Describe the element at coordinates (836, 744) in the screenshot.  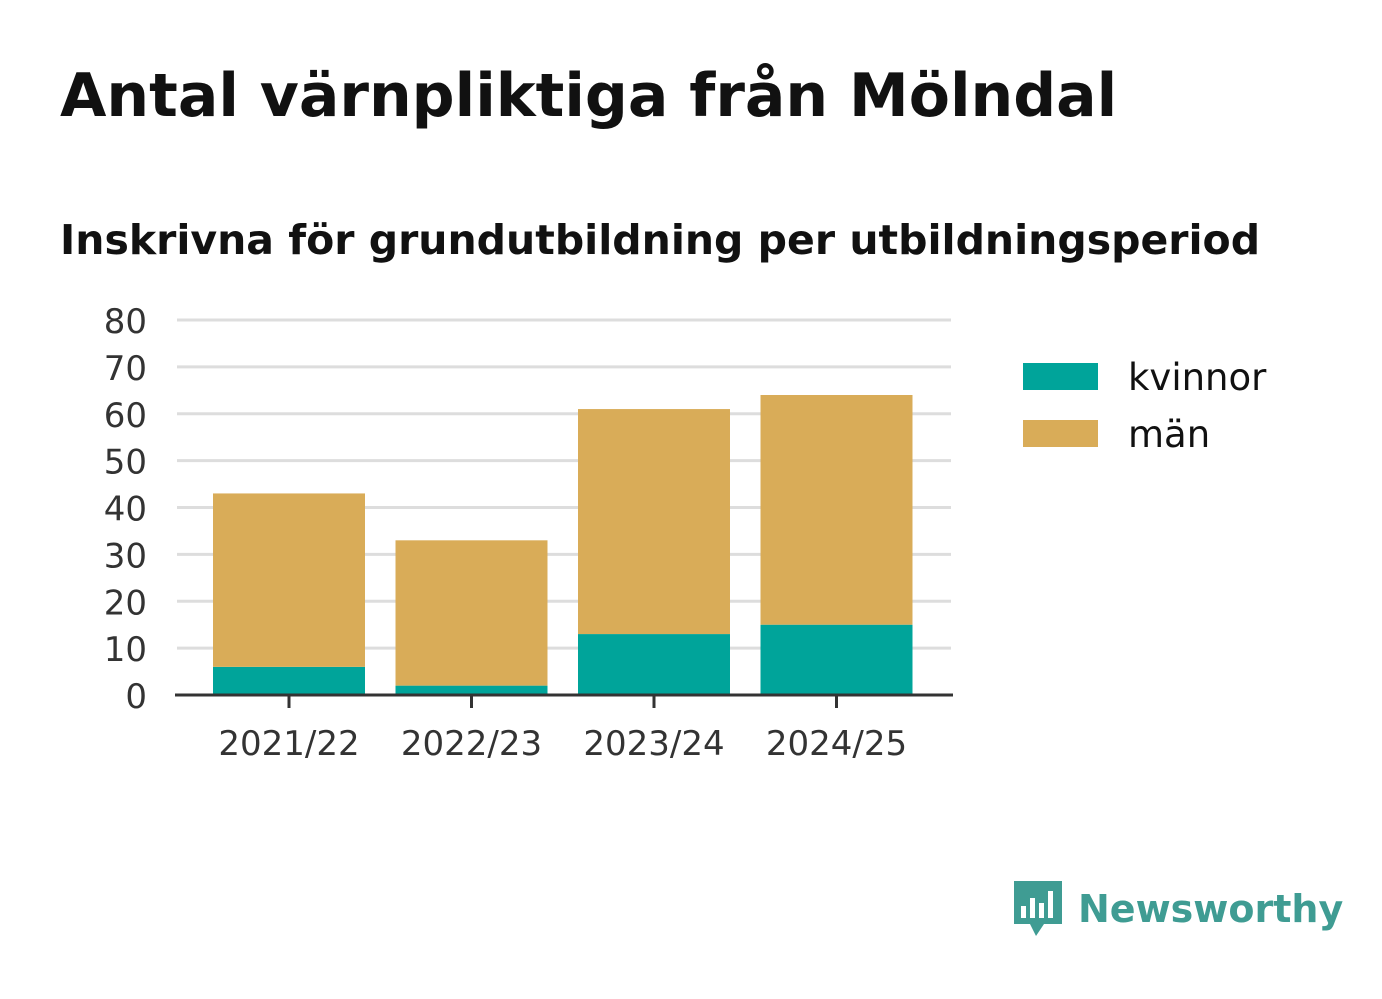
I see `x-tick-label: 2024/25` at that location.